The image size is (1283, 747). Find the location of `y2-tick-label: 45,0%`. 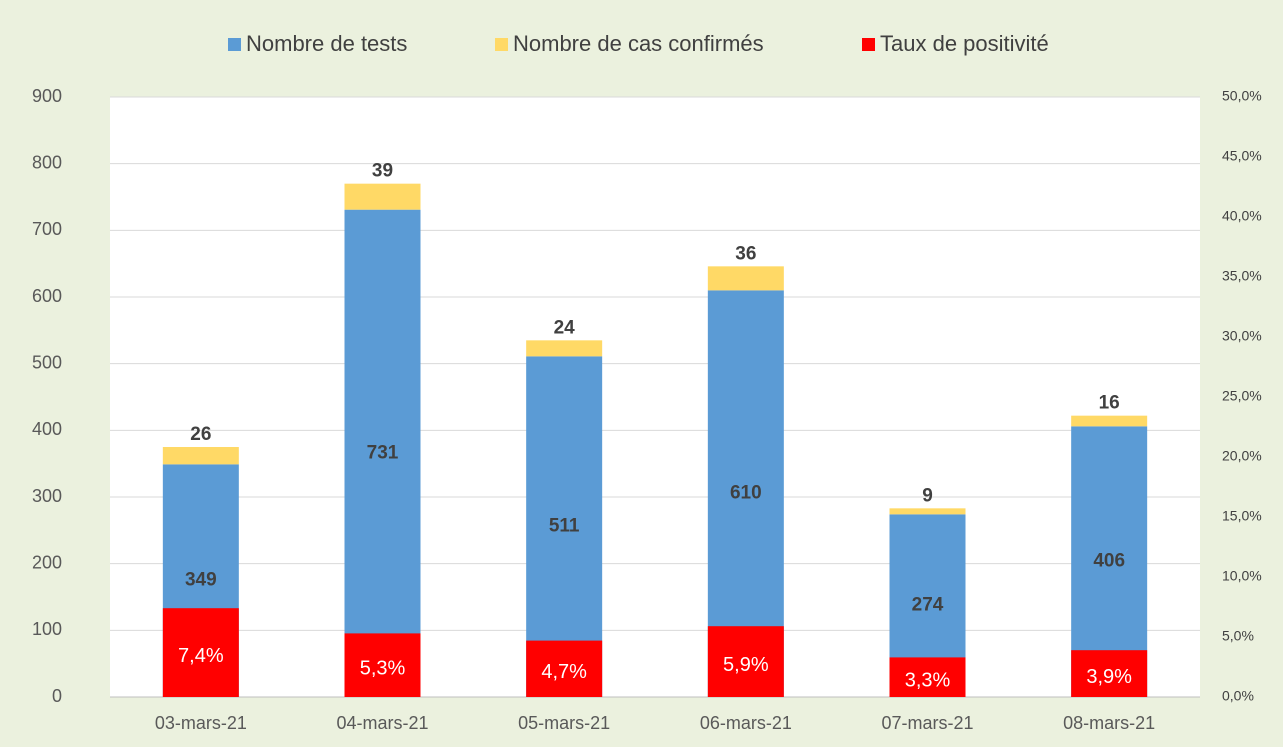

y2-tick-label: 45,0% is located at coordinates (1242, 156).